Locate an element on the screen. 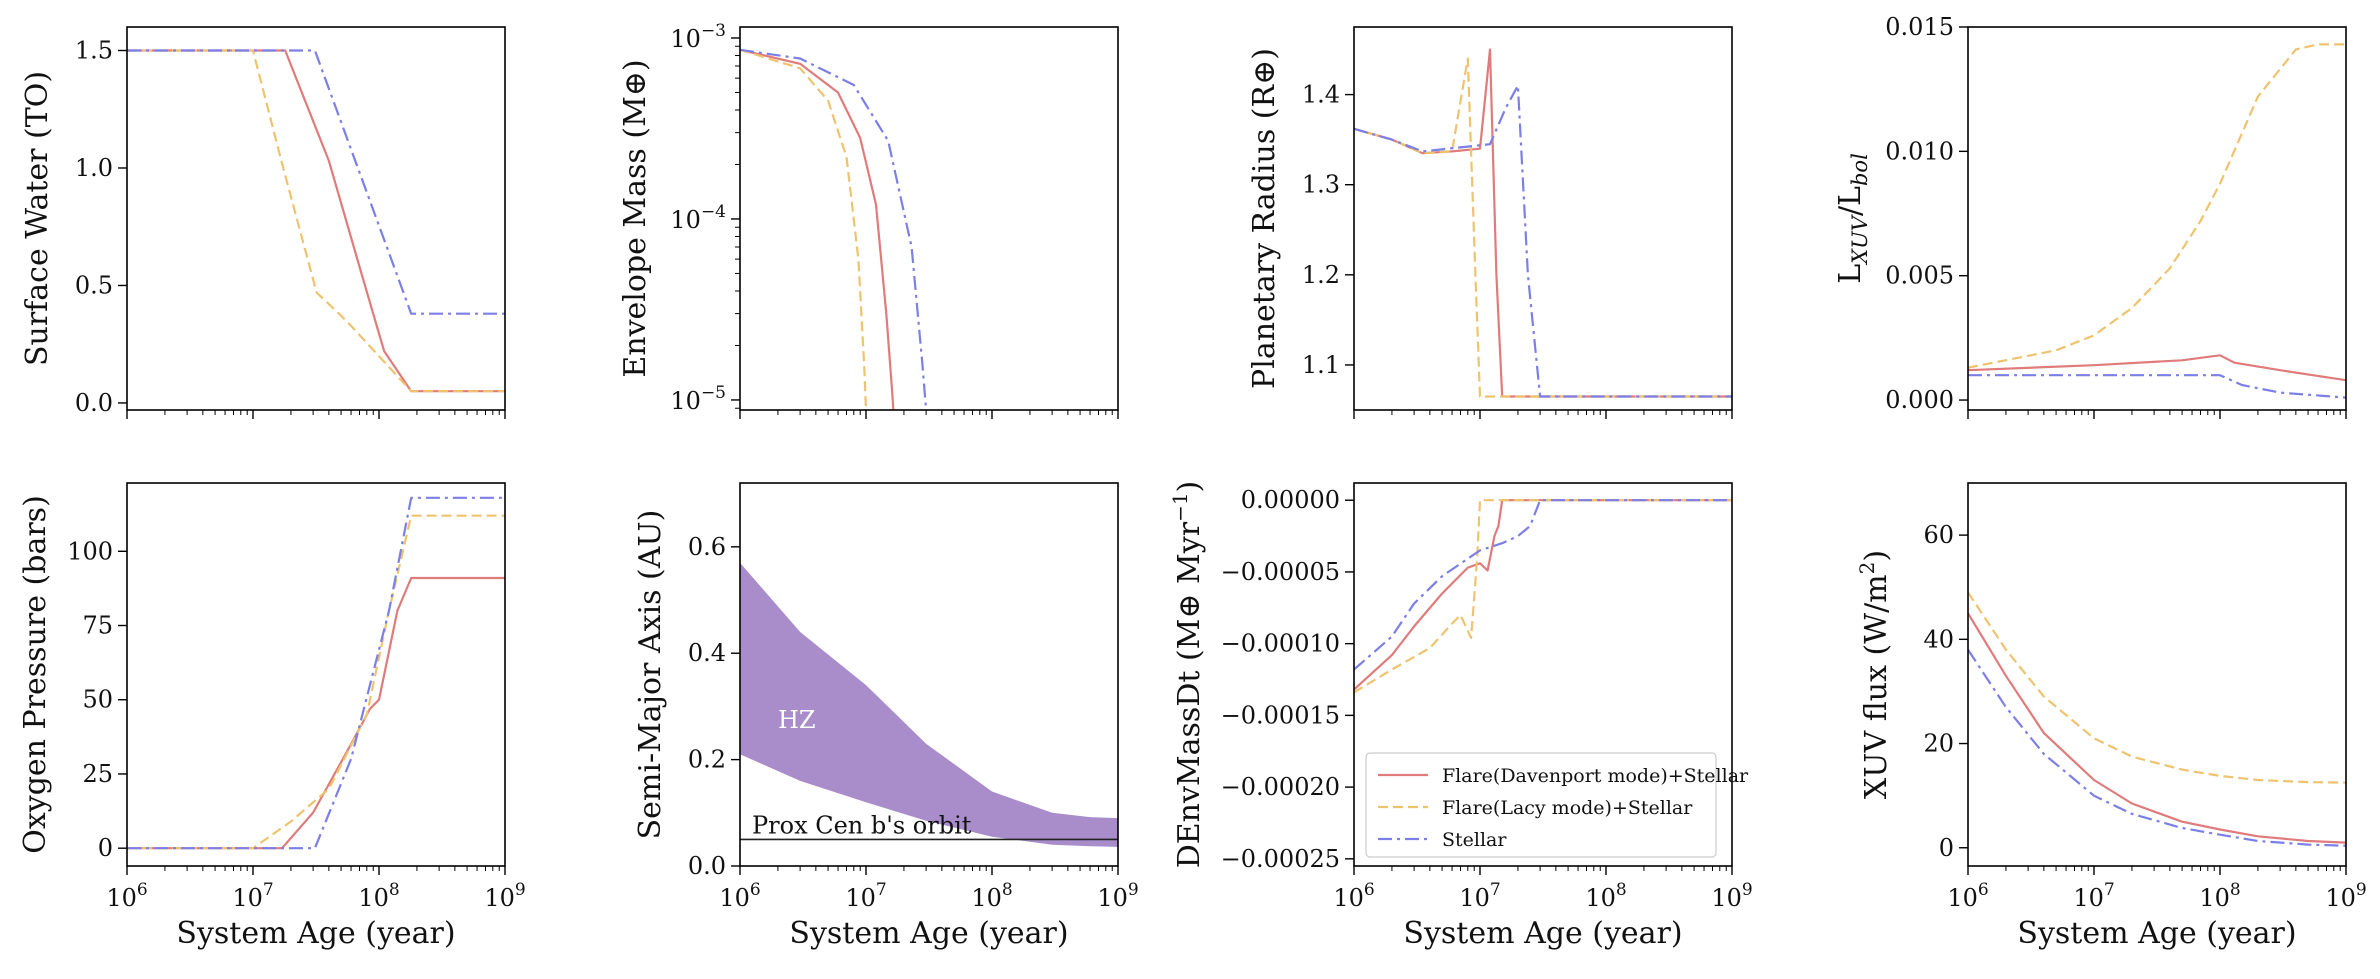 The image size is (2380, 979). y-tick-label: −0.00020 is located at coordinates (1280, 787).